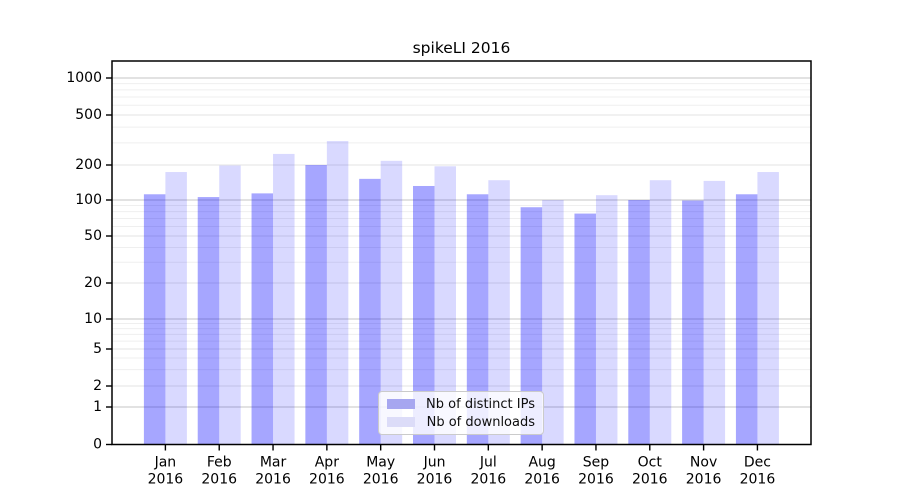  Describe the element at coordinates (434, 463) in the screenshot. I see `x-tick-label-jun: Jun` at that location.